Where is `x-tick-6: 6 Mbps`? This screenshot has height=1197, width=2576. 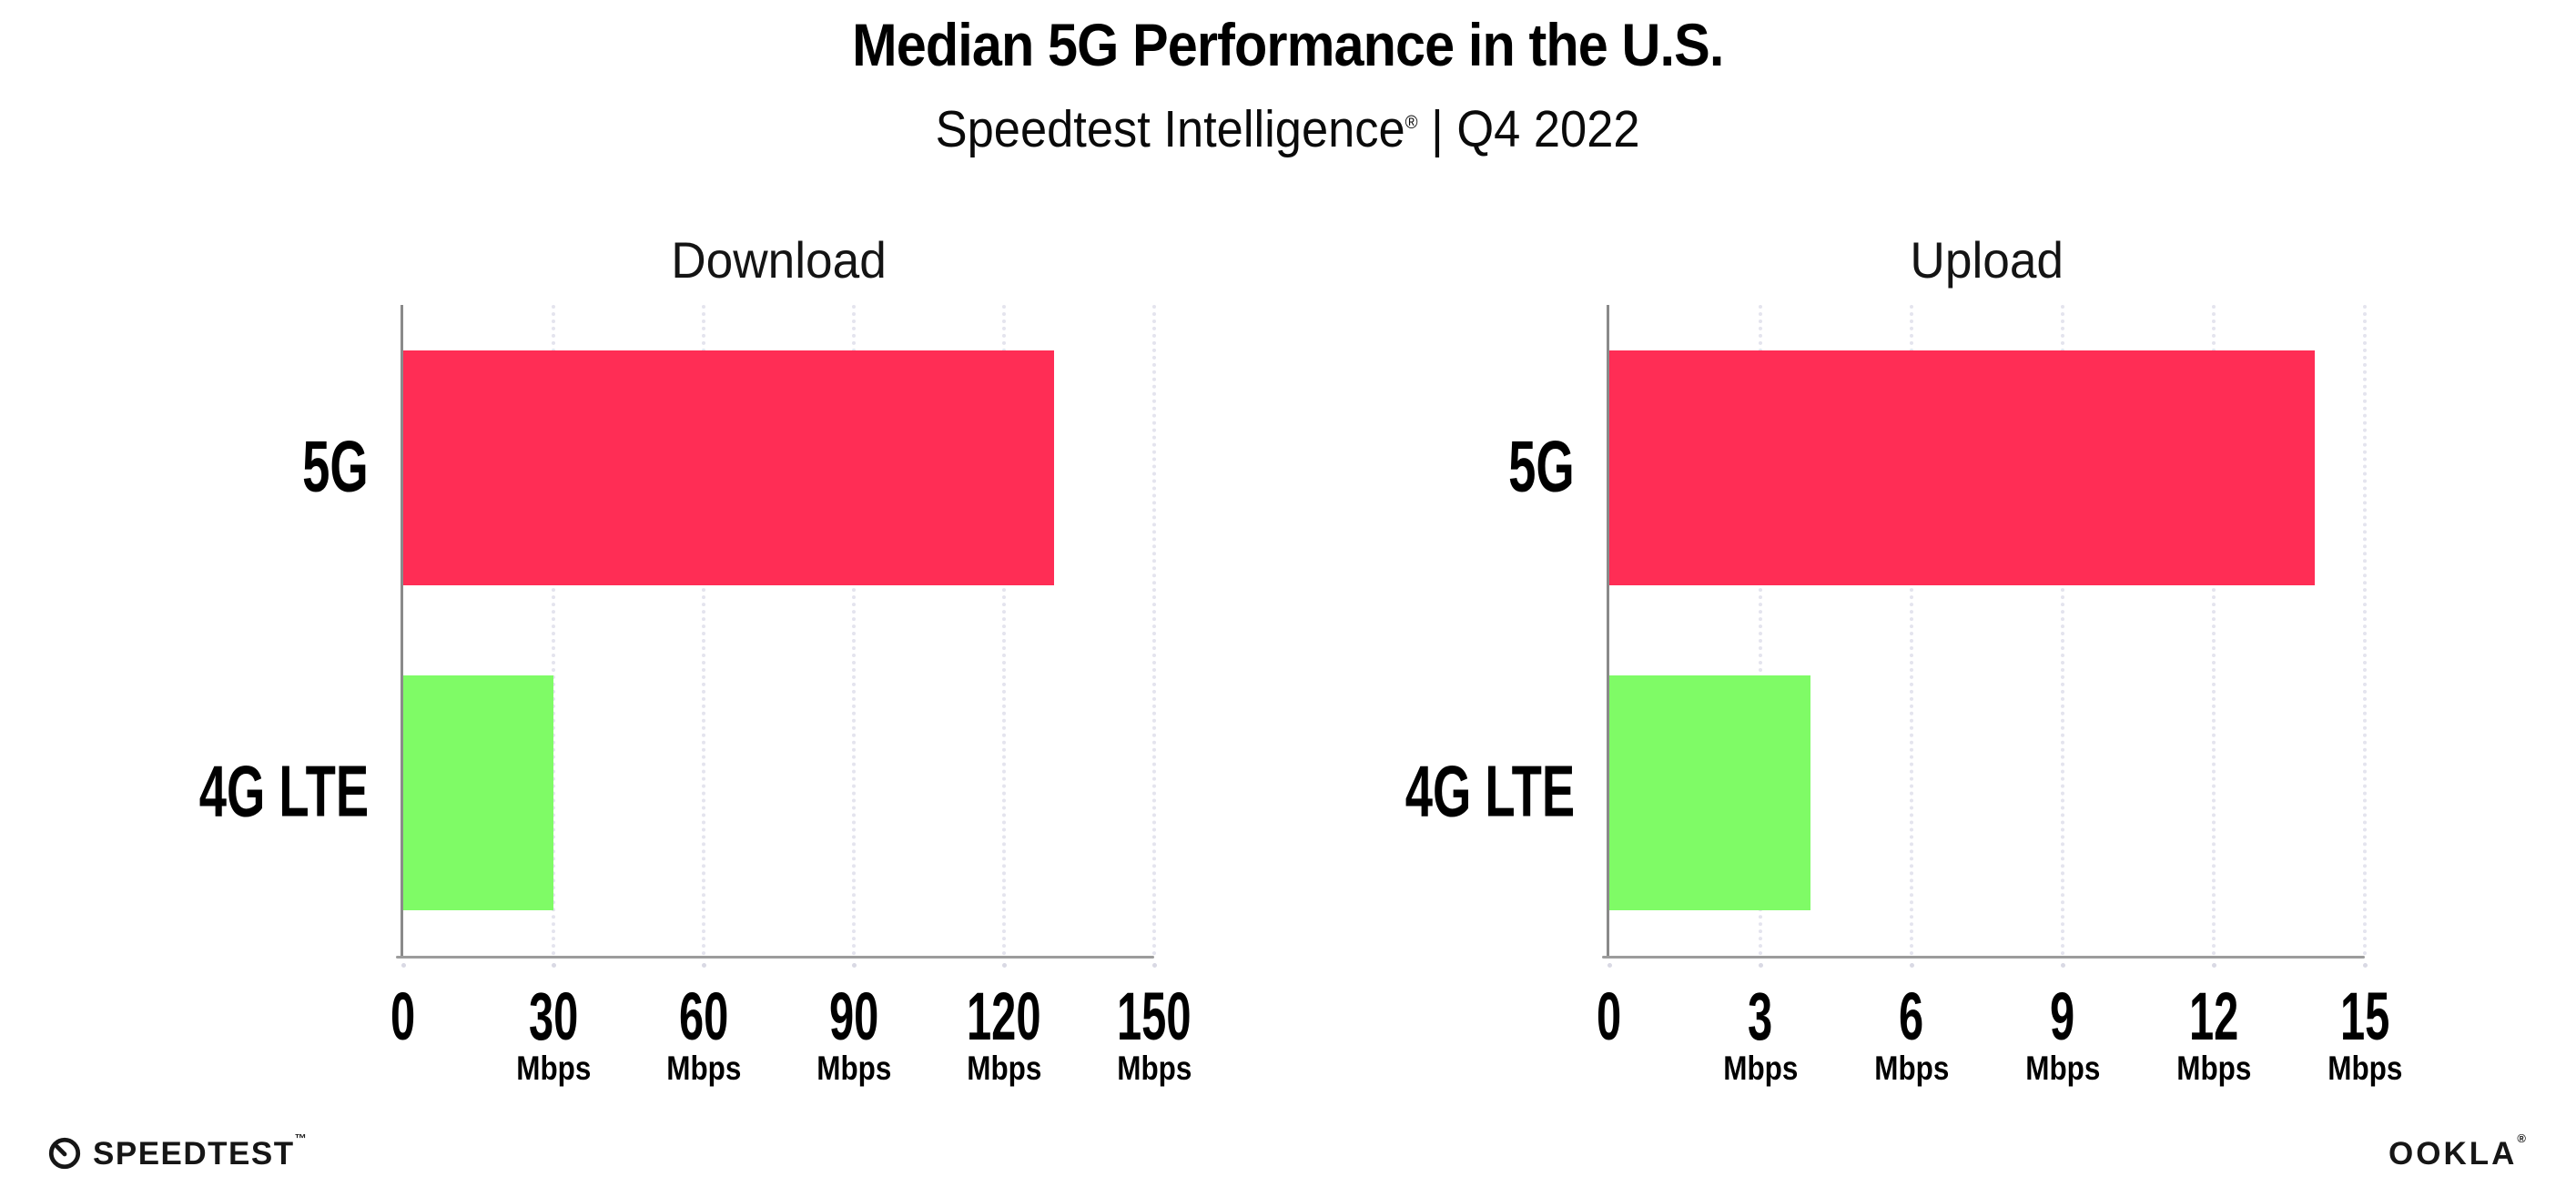
x-tick-6: 6 Mbps is located at coordinates (1911, 1033).